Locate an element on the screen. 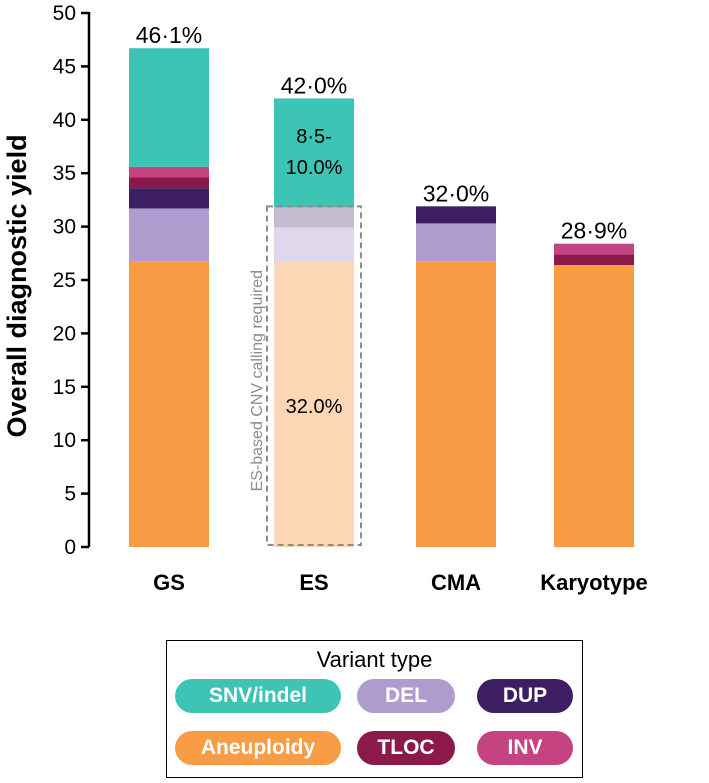 The height and width of the screenshot is (783, 709). es-cnv-label: 32.0% is located at coordinates (314, 407).